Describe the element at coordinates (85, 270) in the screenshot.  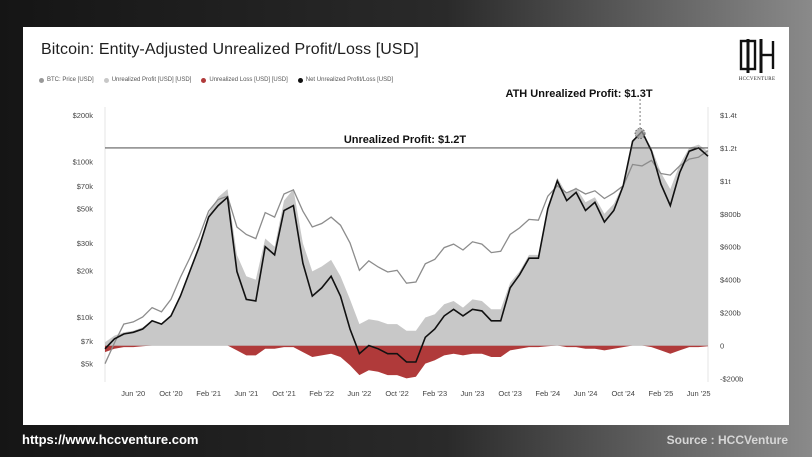
I see `left-tick-label: $20k` at that location.